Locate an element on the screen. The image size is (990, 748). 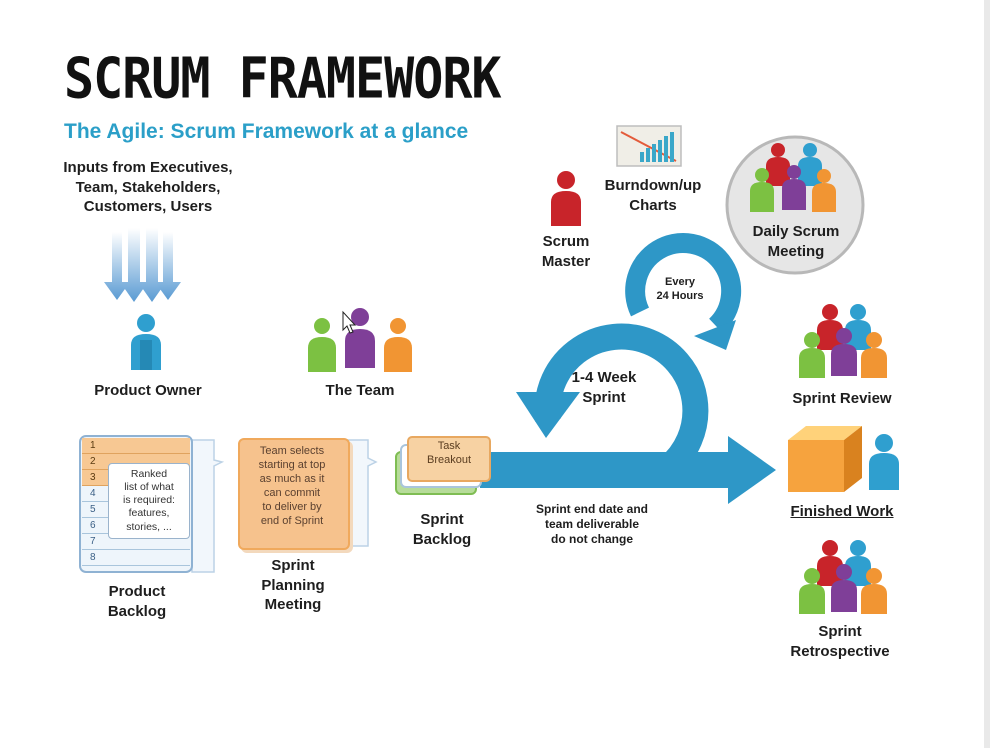
sprint-loop-arrow is located at coordinates (621, 401).